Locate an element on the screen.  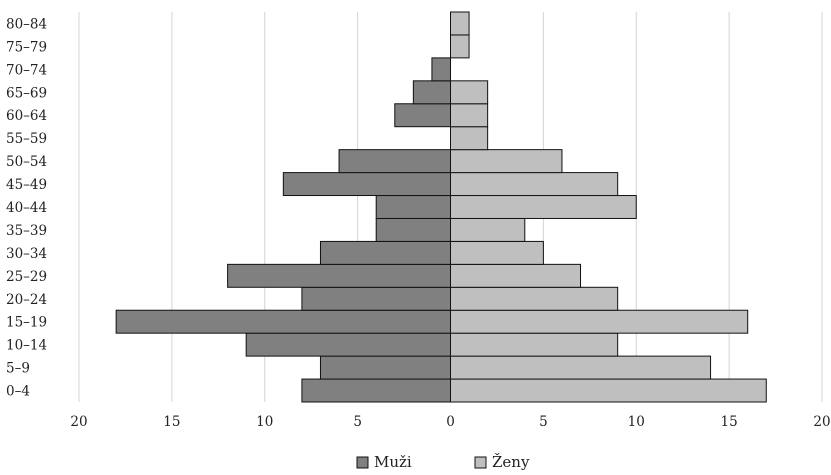
x-tick-label-7: 15 is located at coordinates (729, 422).